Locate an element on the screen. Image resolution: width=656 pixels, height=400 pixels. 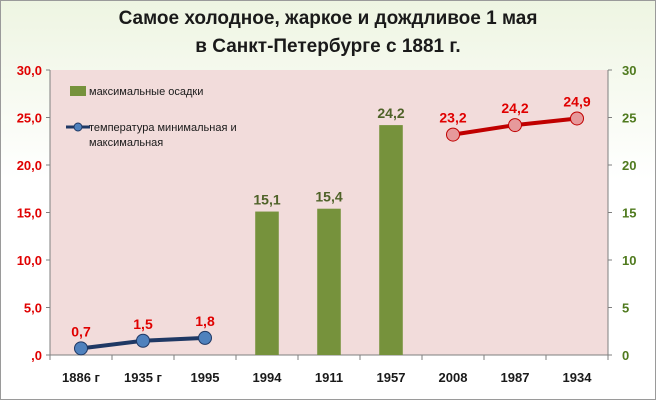
temperature-data-label: 0,7 is located at coordinates (81, 331).